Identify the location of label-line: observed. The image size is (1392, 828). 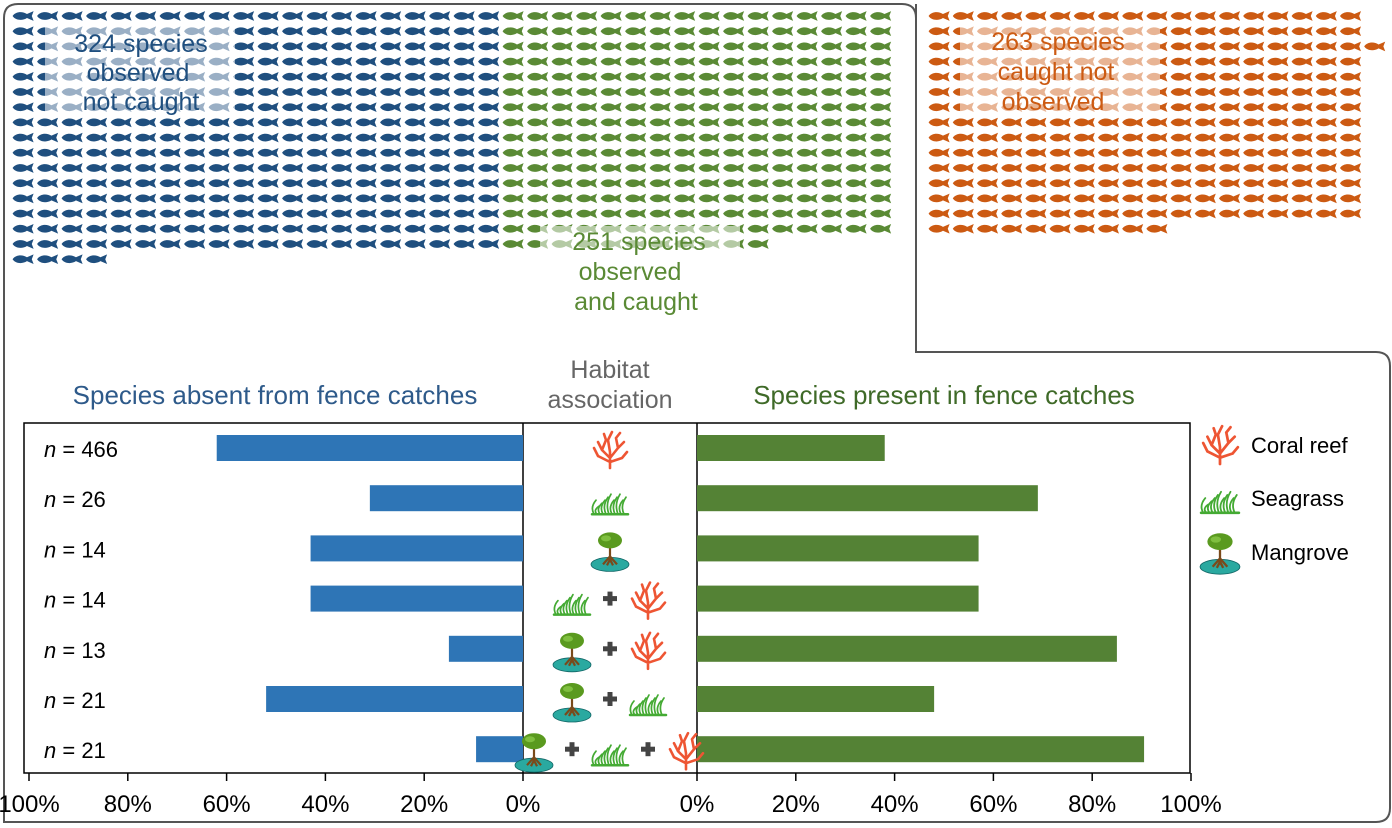
(630, 272).